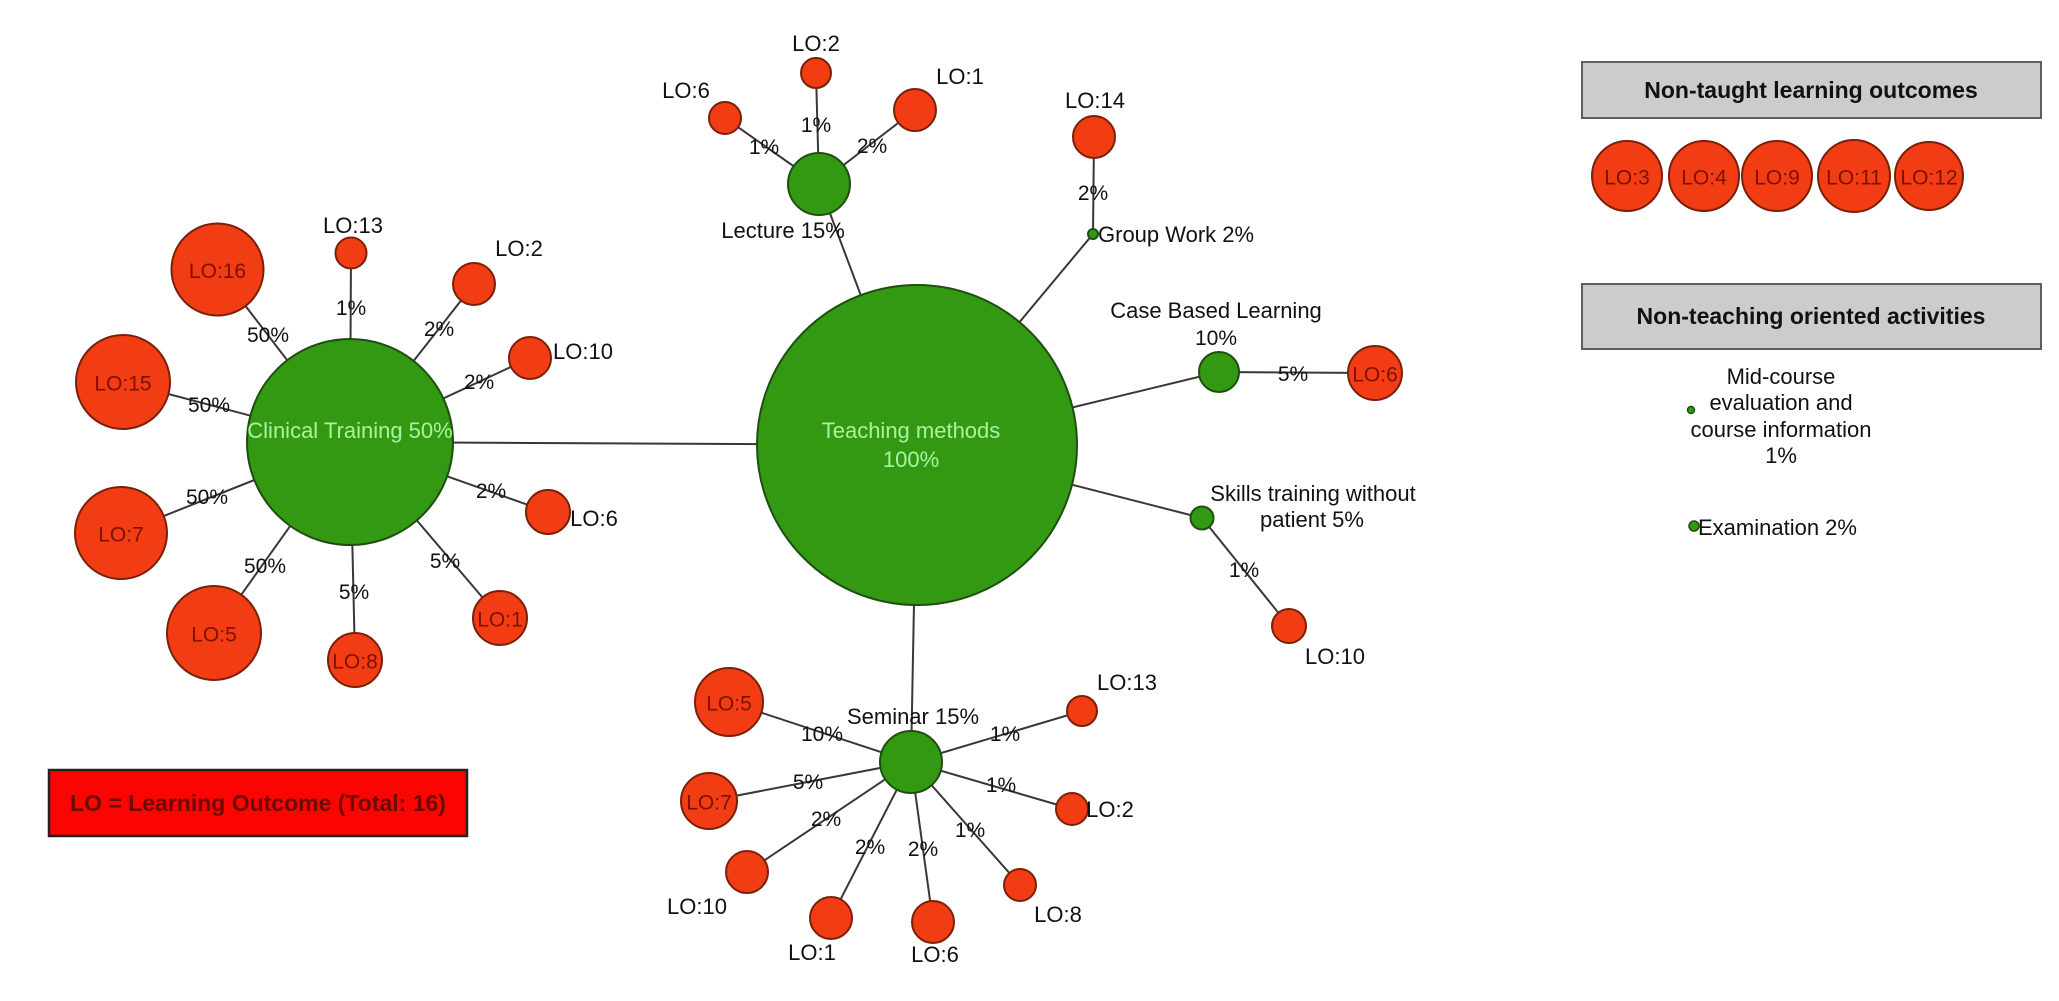 This screenshot has height=1001, width=2059. Describe the element at coordinates (1781, 429) in the screenshot. I see `svg-text: course information` at that location.